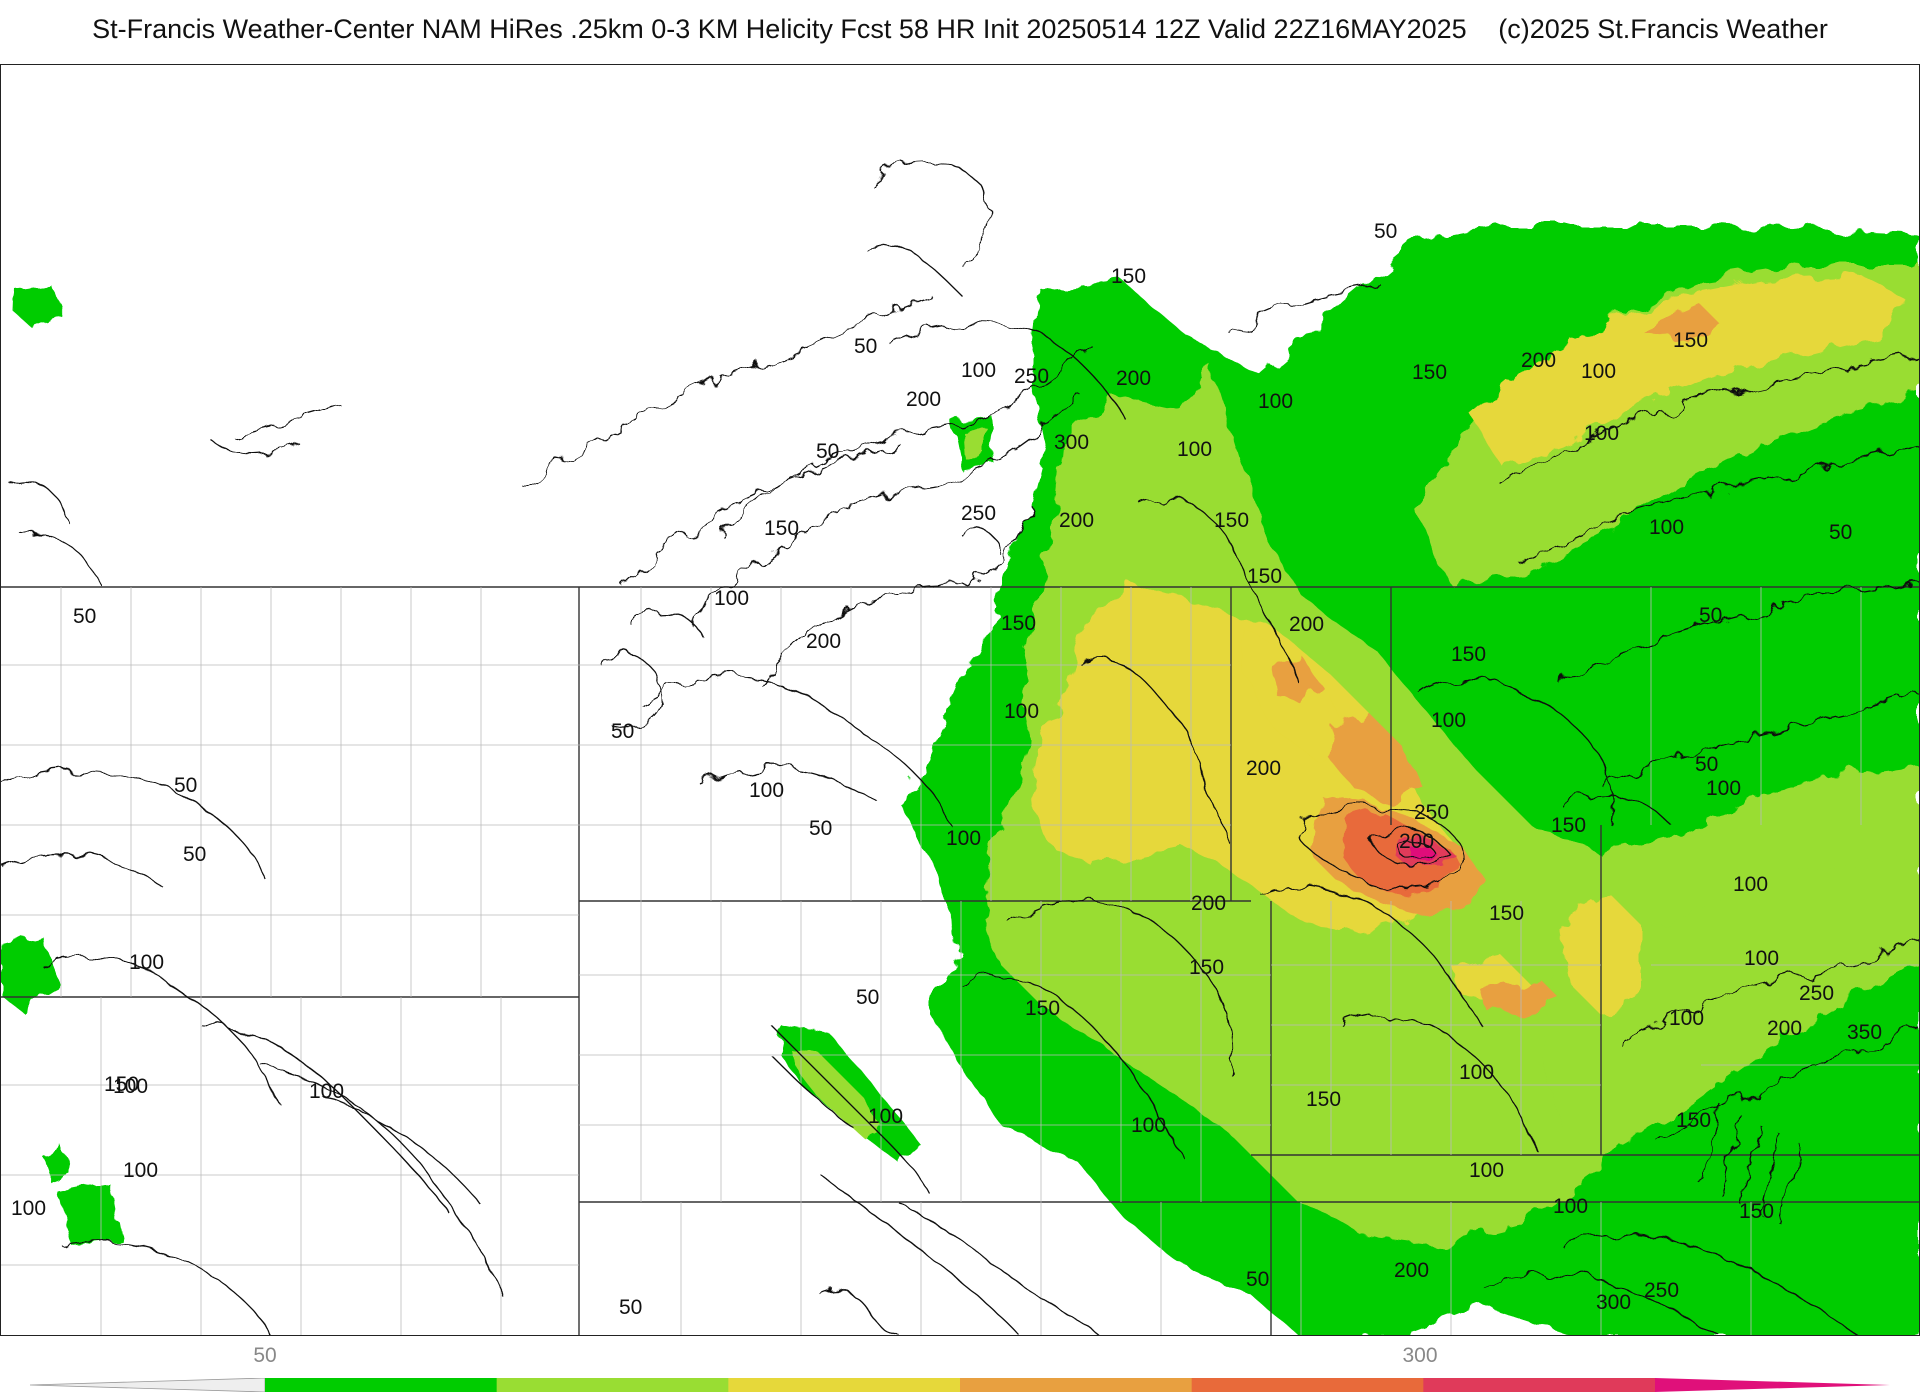 Image resolution: width=1920 pixels, height=1400 pixels. Describe the element at coordinates (1663, 29) in the screenshot. I see `copyright-text: (c)2025 St.Francis Weather` at that location.